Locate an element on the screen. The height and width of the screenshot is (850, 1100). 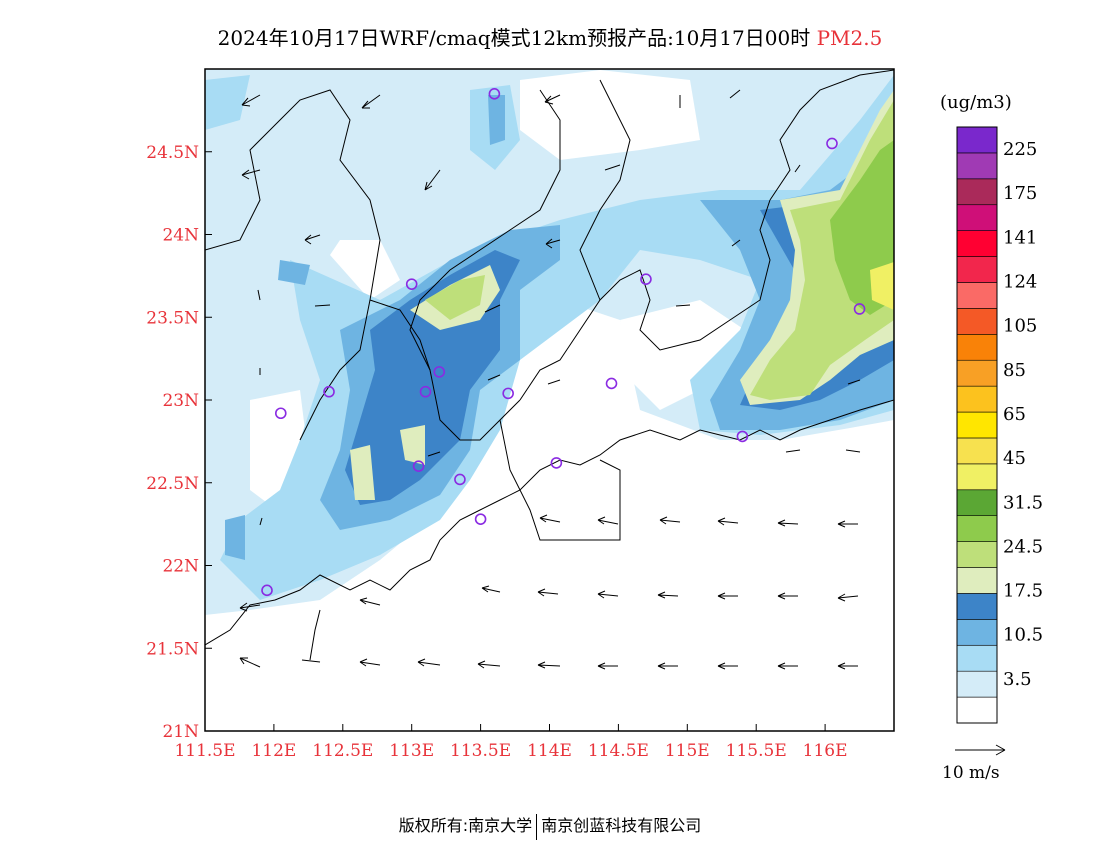
colorbar-label: 65 is located at coordinates (1014, 414).